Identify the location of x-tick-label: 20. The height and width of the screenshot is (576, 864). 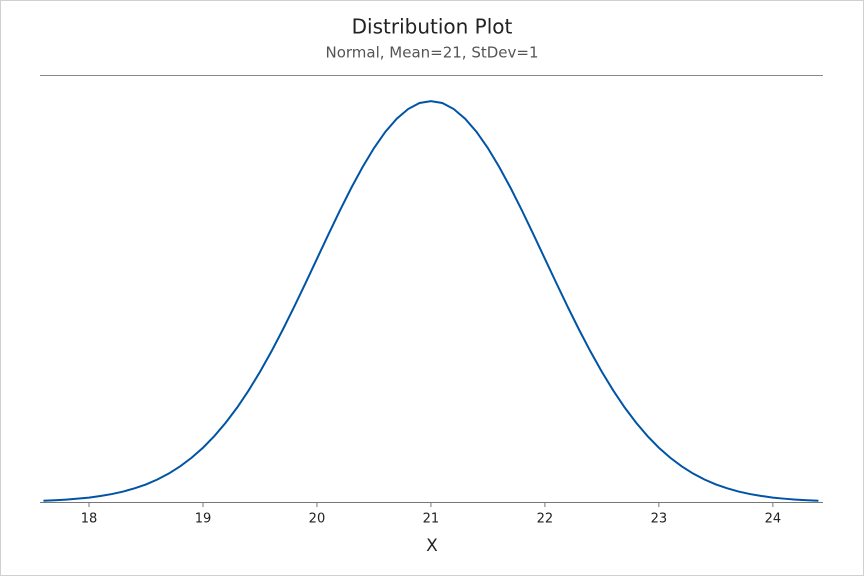
(317, 519).